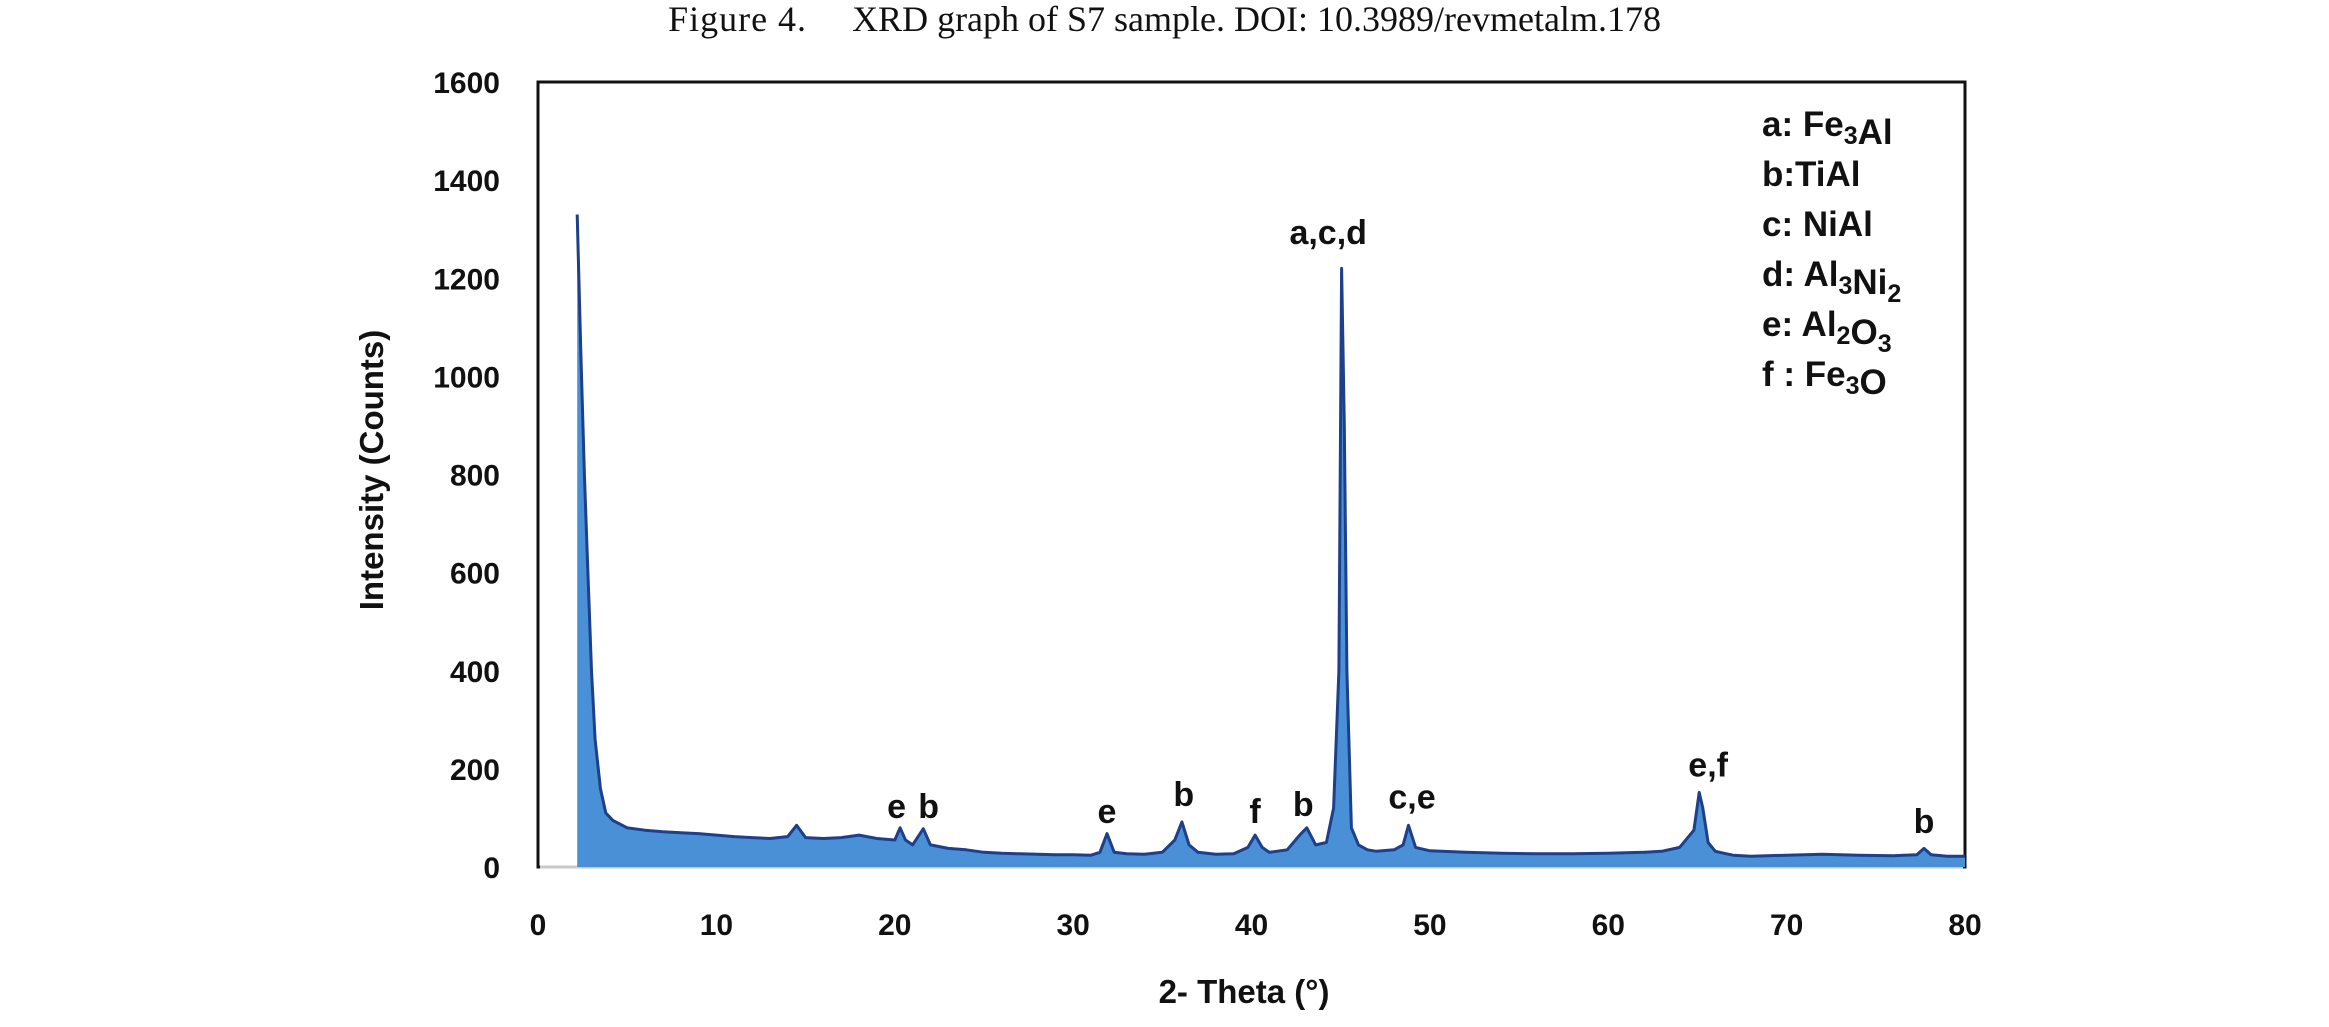 Image resolution: width=2329 pixels, height=1027 pixels. Describe the element at coordinates (894, 925) in the screenshot. I see `x-tick-label: 20` at that location.